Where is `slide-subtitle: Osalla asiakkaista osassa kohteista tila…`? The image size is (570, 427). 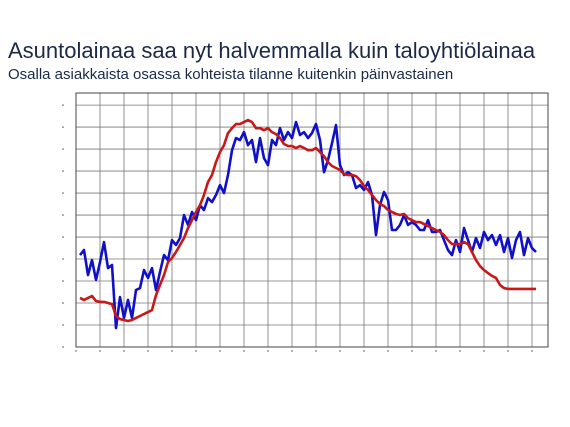 slide-subtitle: Osalla asiakkaista osassa kohteista tila… is located at coordinates (230, 74).